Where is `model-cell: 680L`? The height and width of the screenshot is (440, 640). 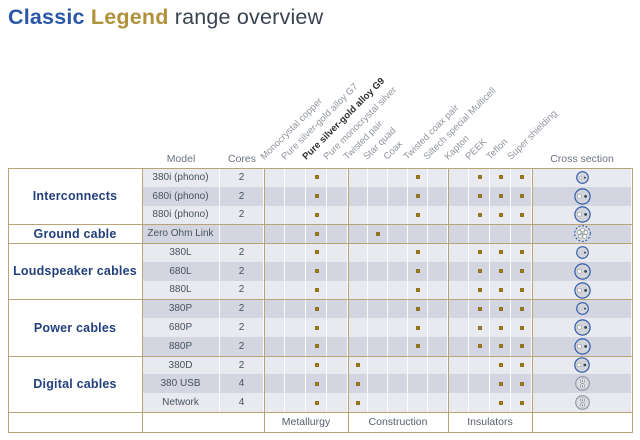 model-cell: 680L is located at coordinates (181, 271).